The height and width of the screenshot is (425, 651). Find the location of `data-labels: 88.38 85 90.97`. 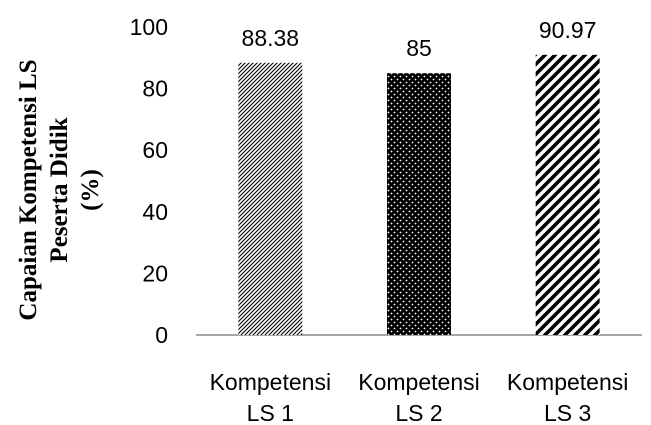

data-labels: 88.38 85 90.97 is located at coordinates (419, 39).